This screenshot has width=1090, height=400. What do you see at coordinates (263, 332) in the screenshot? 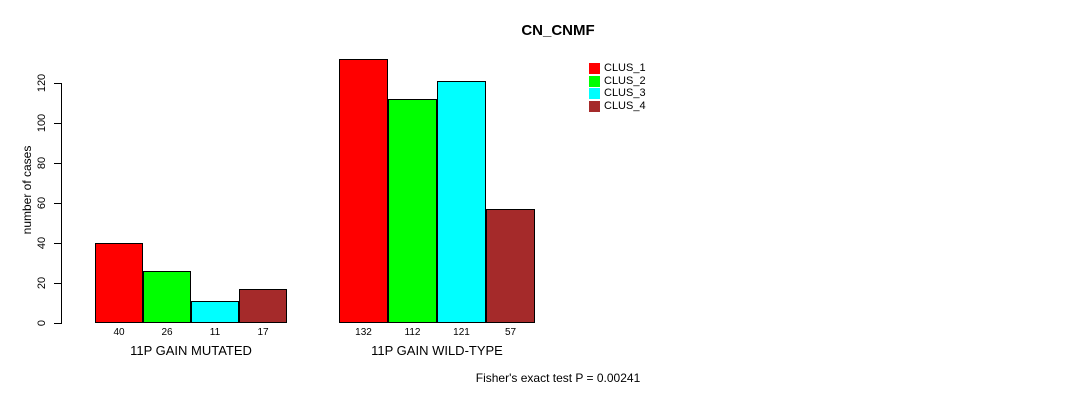
I see `bar-value-label: 17` at bounding box center [263, 332].